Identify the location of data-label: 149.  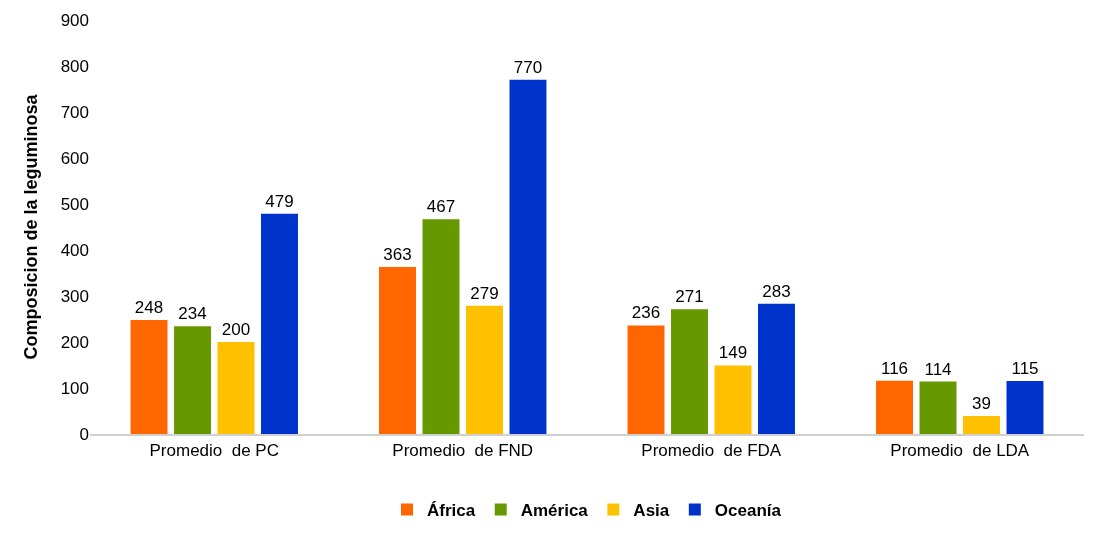
(733, 353).